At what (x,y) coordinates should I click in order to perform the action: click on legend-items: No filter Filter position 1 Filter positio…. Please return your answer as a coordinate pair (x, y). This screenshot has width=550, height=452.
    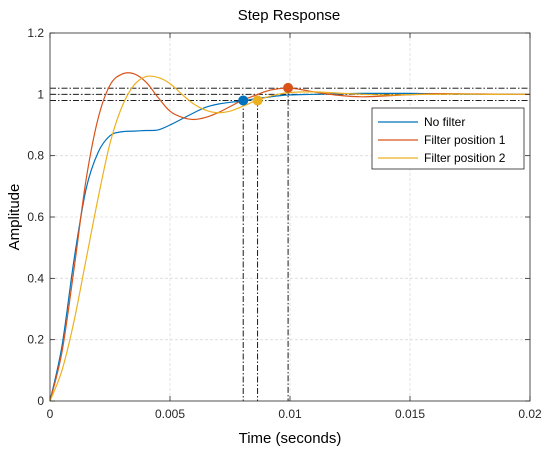
    Looking at the image, I should click on (442, 140).